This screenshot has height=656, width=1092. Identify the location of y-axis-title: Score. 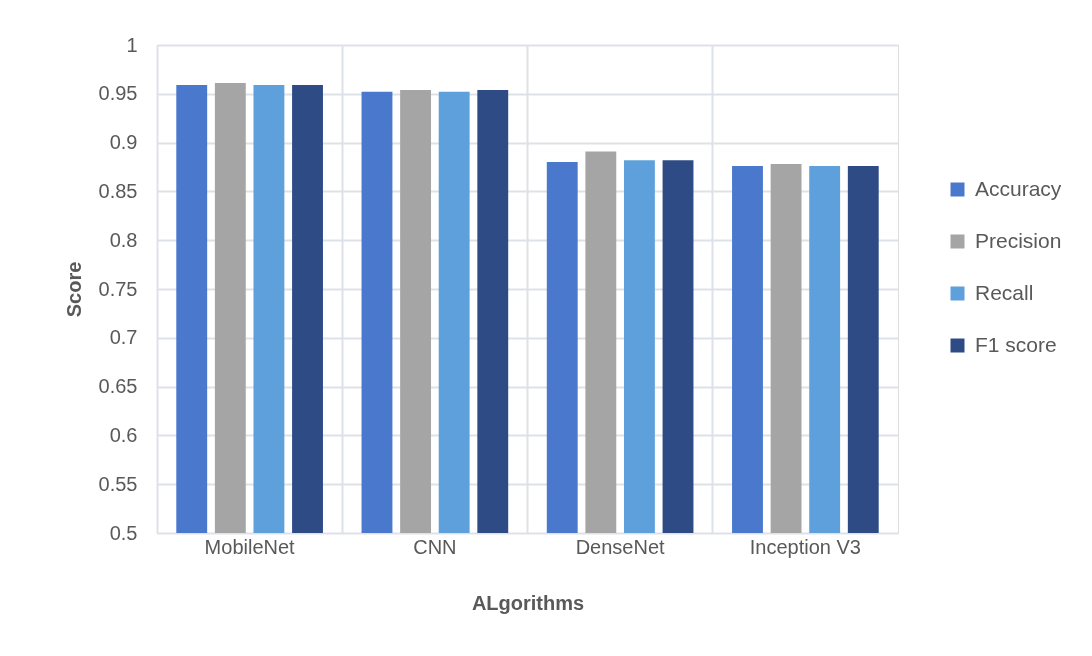
(73, 289).